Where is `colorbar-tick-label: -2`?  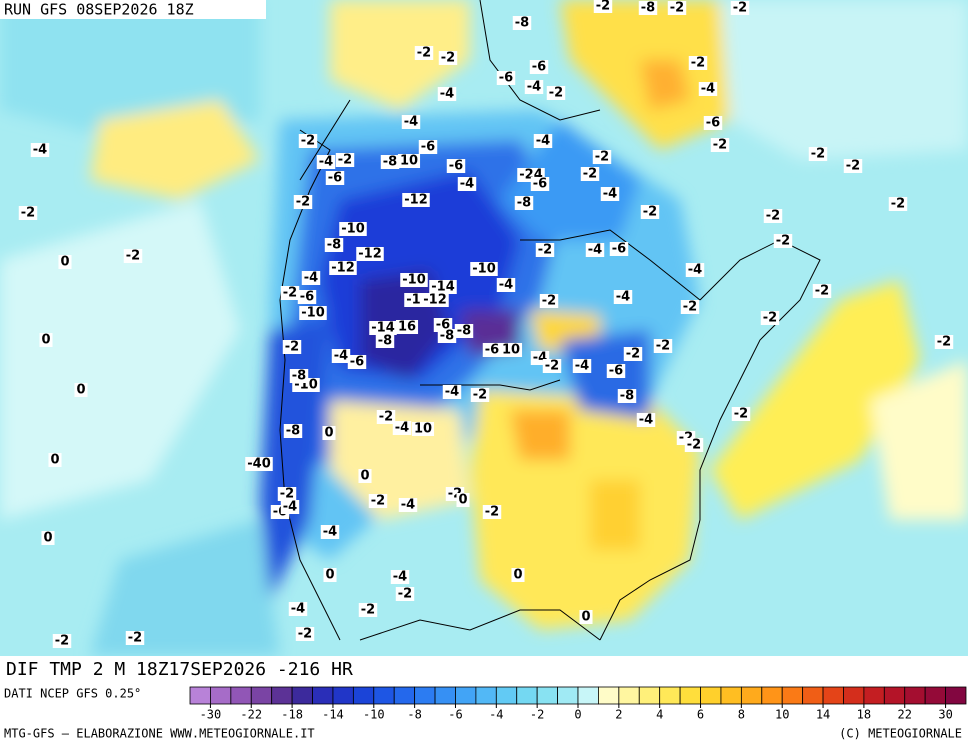 colorbar-tick-label: -2 is located at coordinates (537, 715).